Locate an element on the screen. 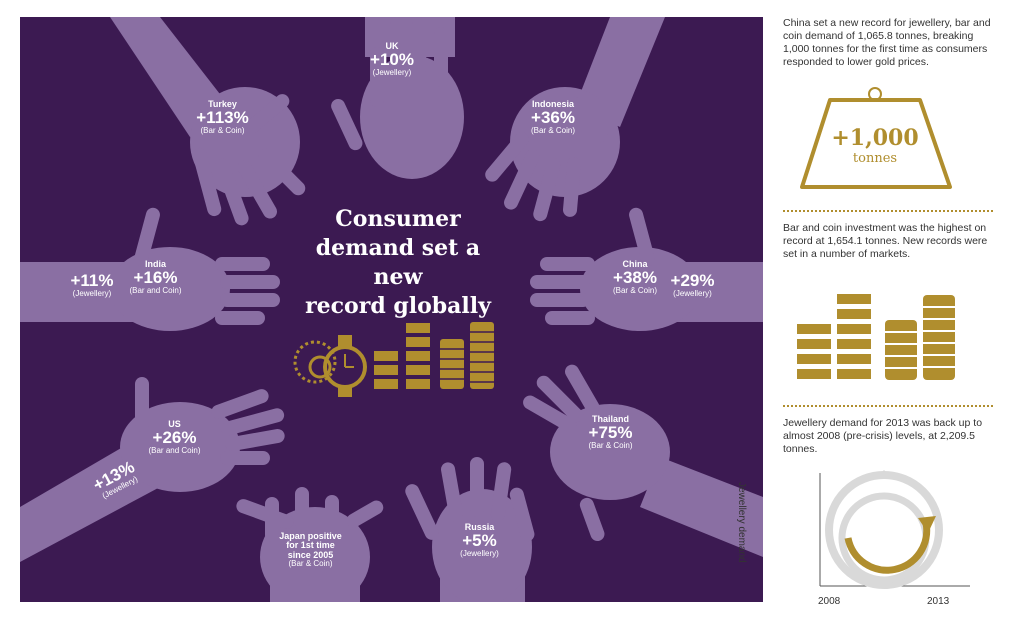 The width and height of the screenshot is (1010, 623). weight-icon is located at coordinates (876, 138).